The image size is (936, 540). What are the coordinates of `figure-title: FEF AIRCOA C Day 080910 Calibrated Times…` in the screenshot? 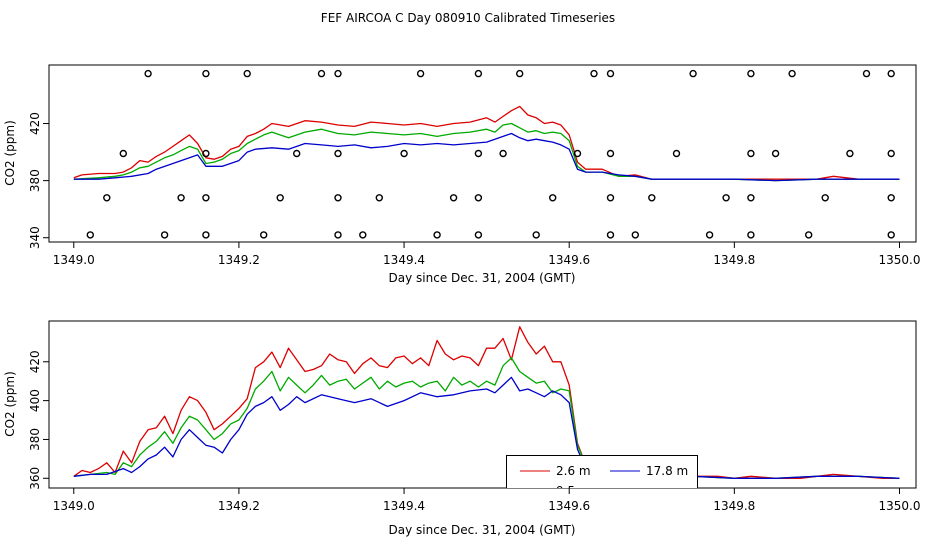 It's located at (468, 18).